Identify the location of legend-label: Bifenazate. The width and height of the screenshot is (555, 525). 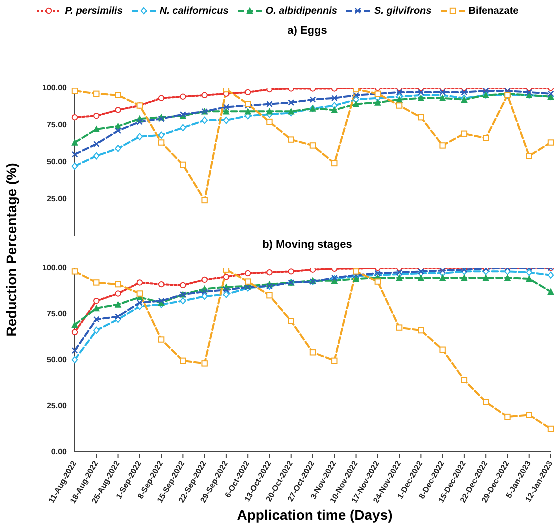
(493, 11).